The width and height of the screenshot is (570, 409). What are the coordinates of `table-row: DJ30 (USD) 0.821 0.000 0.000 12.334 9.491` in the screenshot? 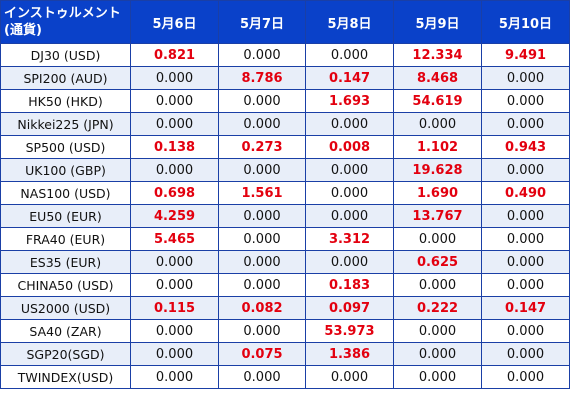 It's located at (285, 55).